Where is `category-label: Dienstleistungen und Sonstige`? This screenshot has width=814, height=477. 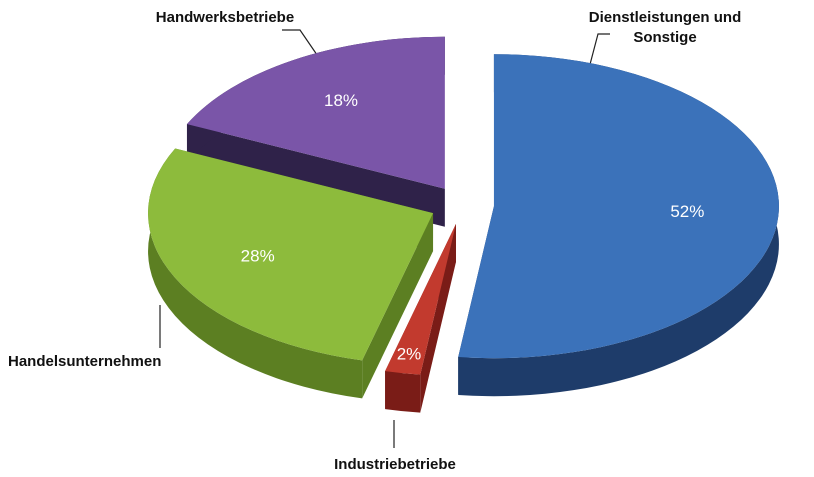 category-label: Dienstleistungen und Sonstige is located at coordinates (665, 27).